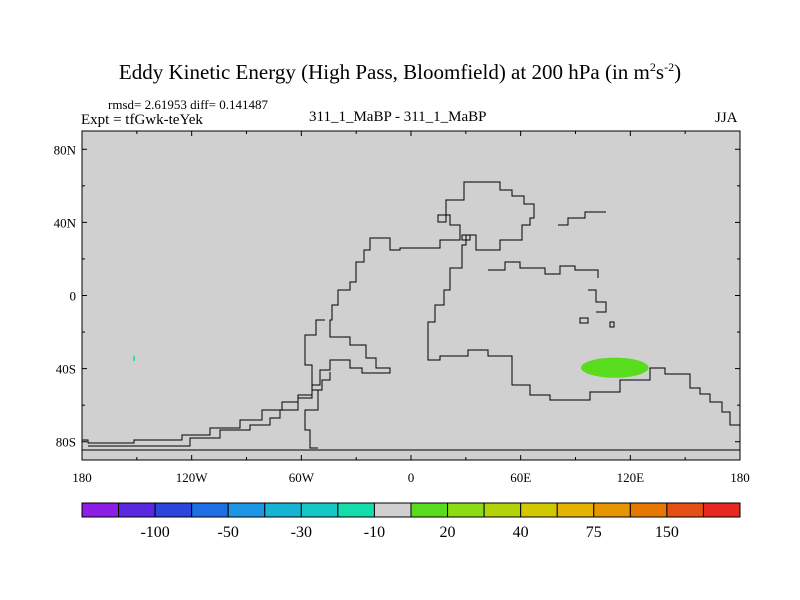 This screenshot has width=800, height=600. Describe the element at coordinates (667, 532) in the screenshot. I see `colorbar-label: 150` at that location.